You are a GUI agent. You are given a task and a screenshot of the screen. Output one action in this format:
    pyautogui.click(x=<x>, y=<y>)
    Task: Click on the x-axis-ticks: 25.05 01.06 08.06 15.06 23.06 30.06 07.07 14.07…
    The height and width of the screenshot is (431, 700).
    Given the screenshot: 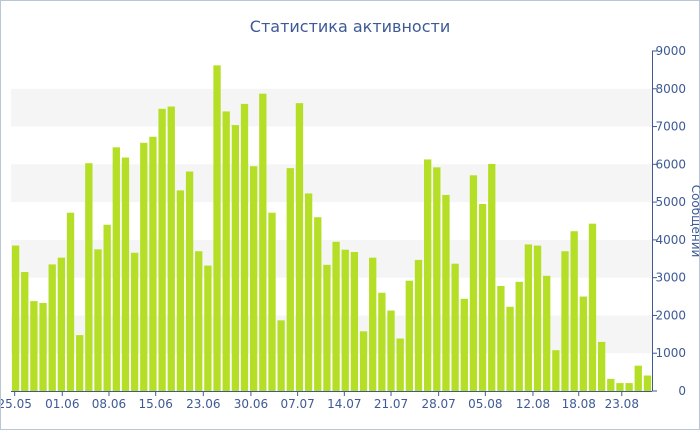 What is the action you would take?
    pyautogui.click(x=320, y=401)
    